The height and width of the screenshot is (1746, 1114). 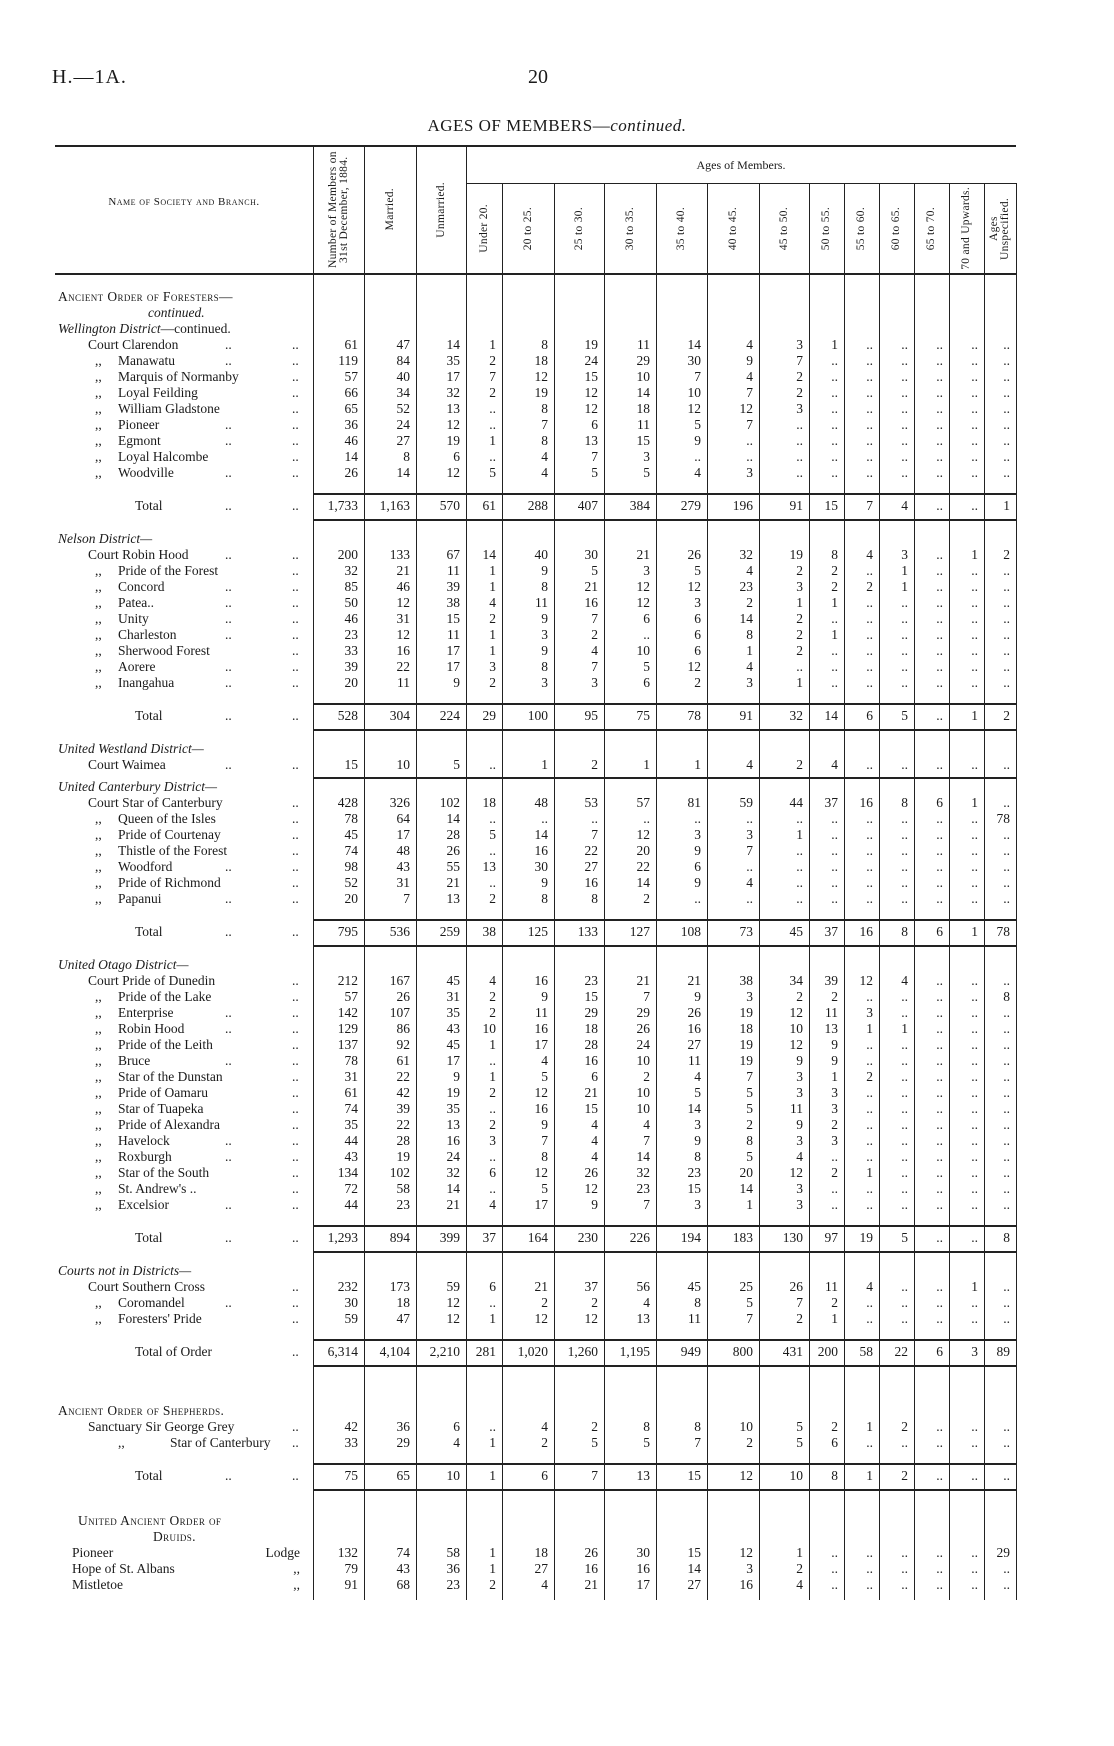 I want to click on table-cell: 58, so click(x=403, y=1188).